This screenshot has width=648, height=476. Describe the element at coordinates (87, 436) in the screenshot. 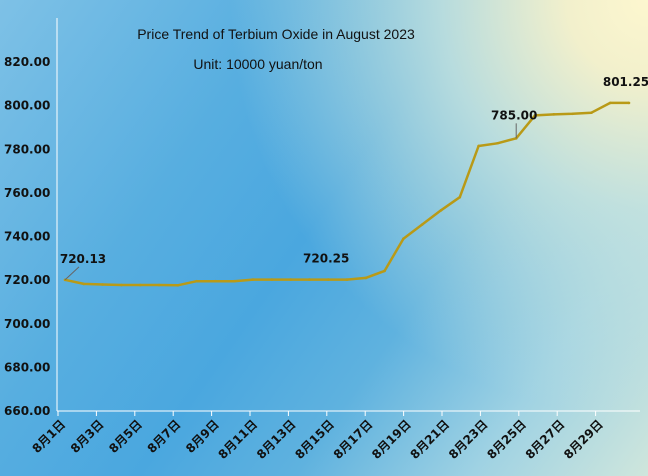

I see `x-tick-label: 8月3日` at that location.